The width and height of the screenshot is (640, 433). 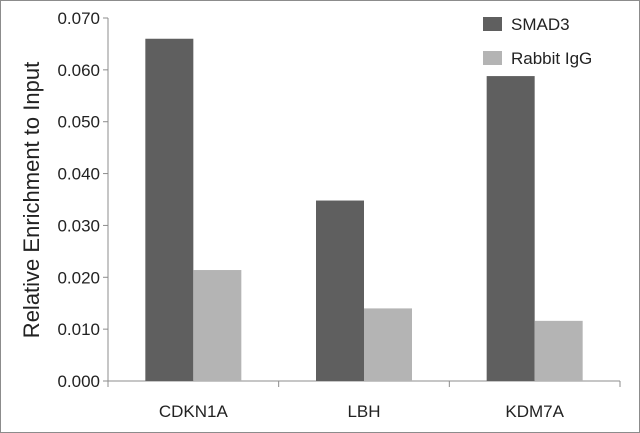 What do you see at coordinates (388, 344) in the screenshot?
I see `bar-rabbit-igg-lbh` at bounding box center [388, 344].